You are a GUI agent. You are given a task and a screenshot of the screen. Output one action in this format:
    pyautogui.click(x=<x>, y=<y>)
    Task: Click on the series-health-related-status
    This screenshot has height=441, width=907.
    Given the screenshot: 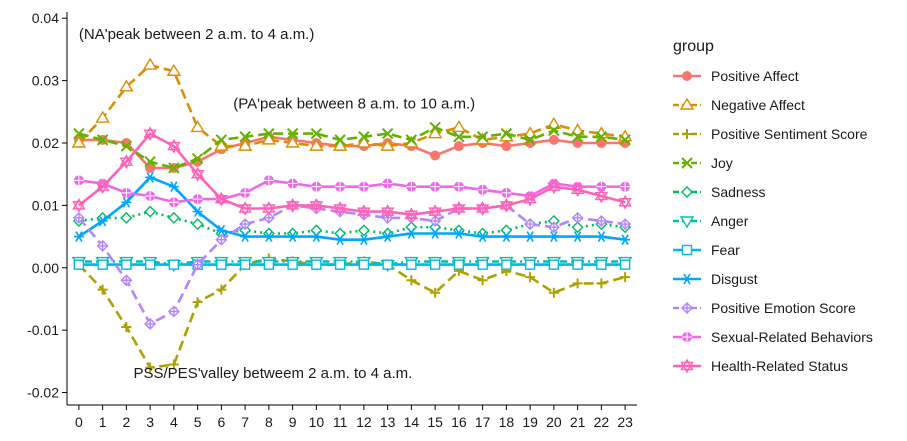 What is the action you would take?
    pyautogui.click(x=352, y=174)
    